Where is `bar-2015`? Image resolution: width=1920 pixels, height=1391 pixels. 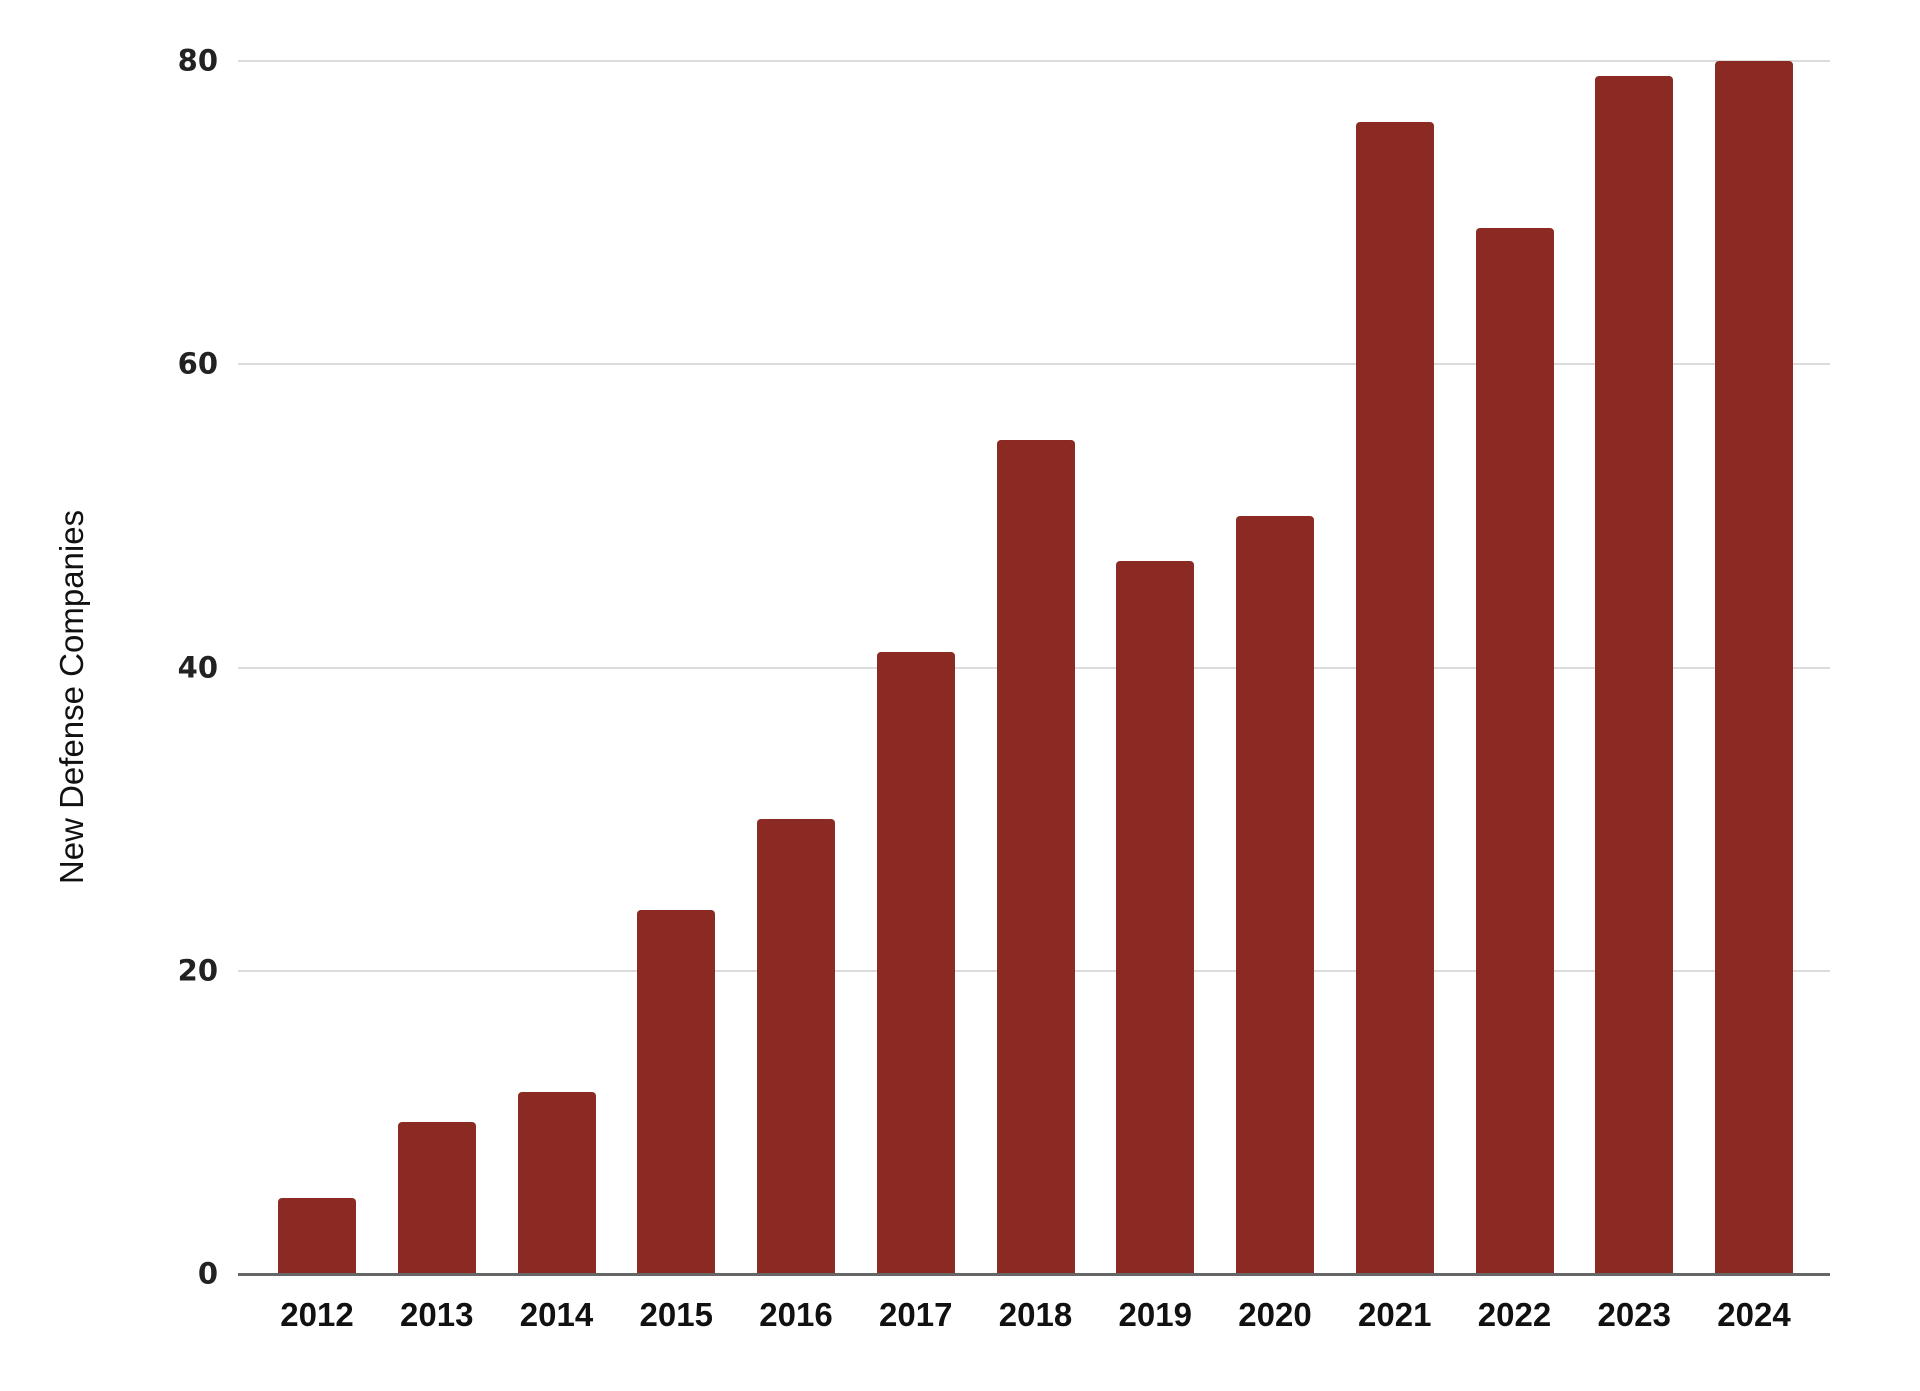 bar-2015 is located at coordinates (676, 1092).